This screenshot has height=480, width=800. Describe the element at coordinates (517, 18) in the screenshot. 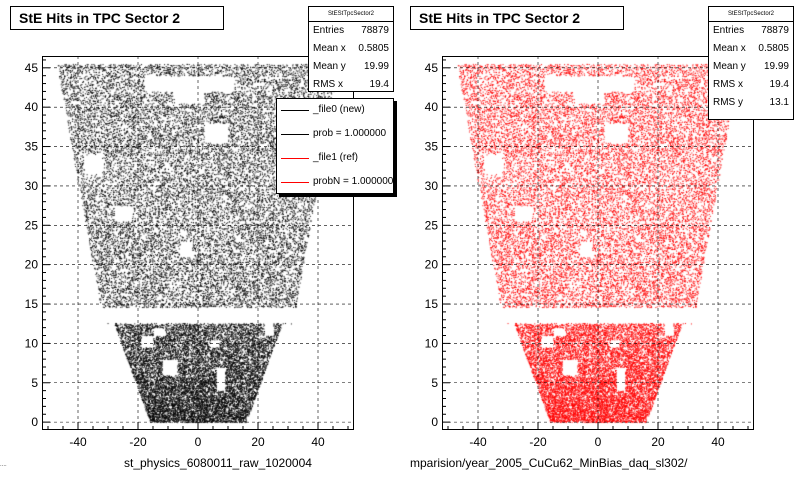

I see `right-plot-title: StE Hits in TPC Sector 2` at that location.